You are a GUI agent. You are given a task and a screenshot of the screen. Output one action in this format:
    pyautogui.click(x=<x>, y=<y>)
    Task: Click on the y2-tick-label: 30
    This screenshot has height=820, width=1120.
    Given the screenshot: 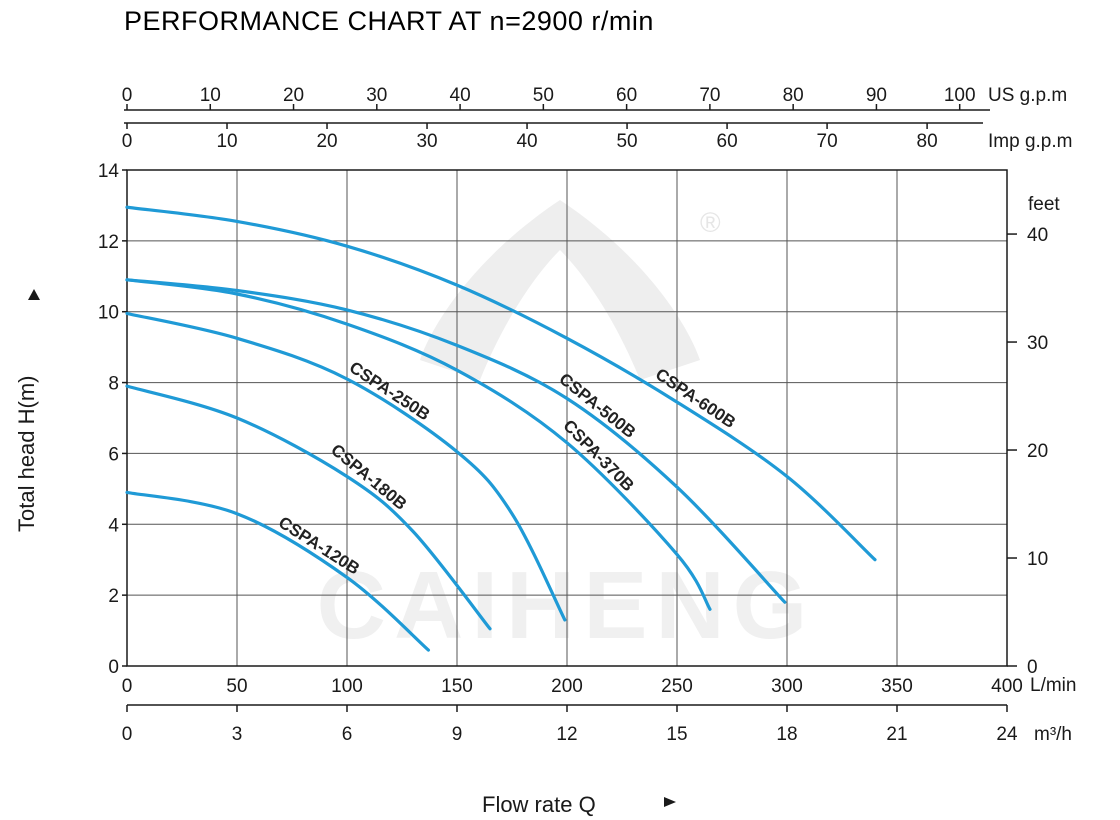 What is the action you would take?
    pyautogui.click(x=1037, y=343)
    